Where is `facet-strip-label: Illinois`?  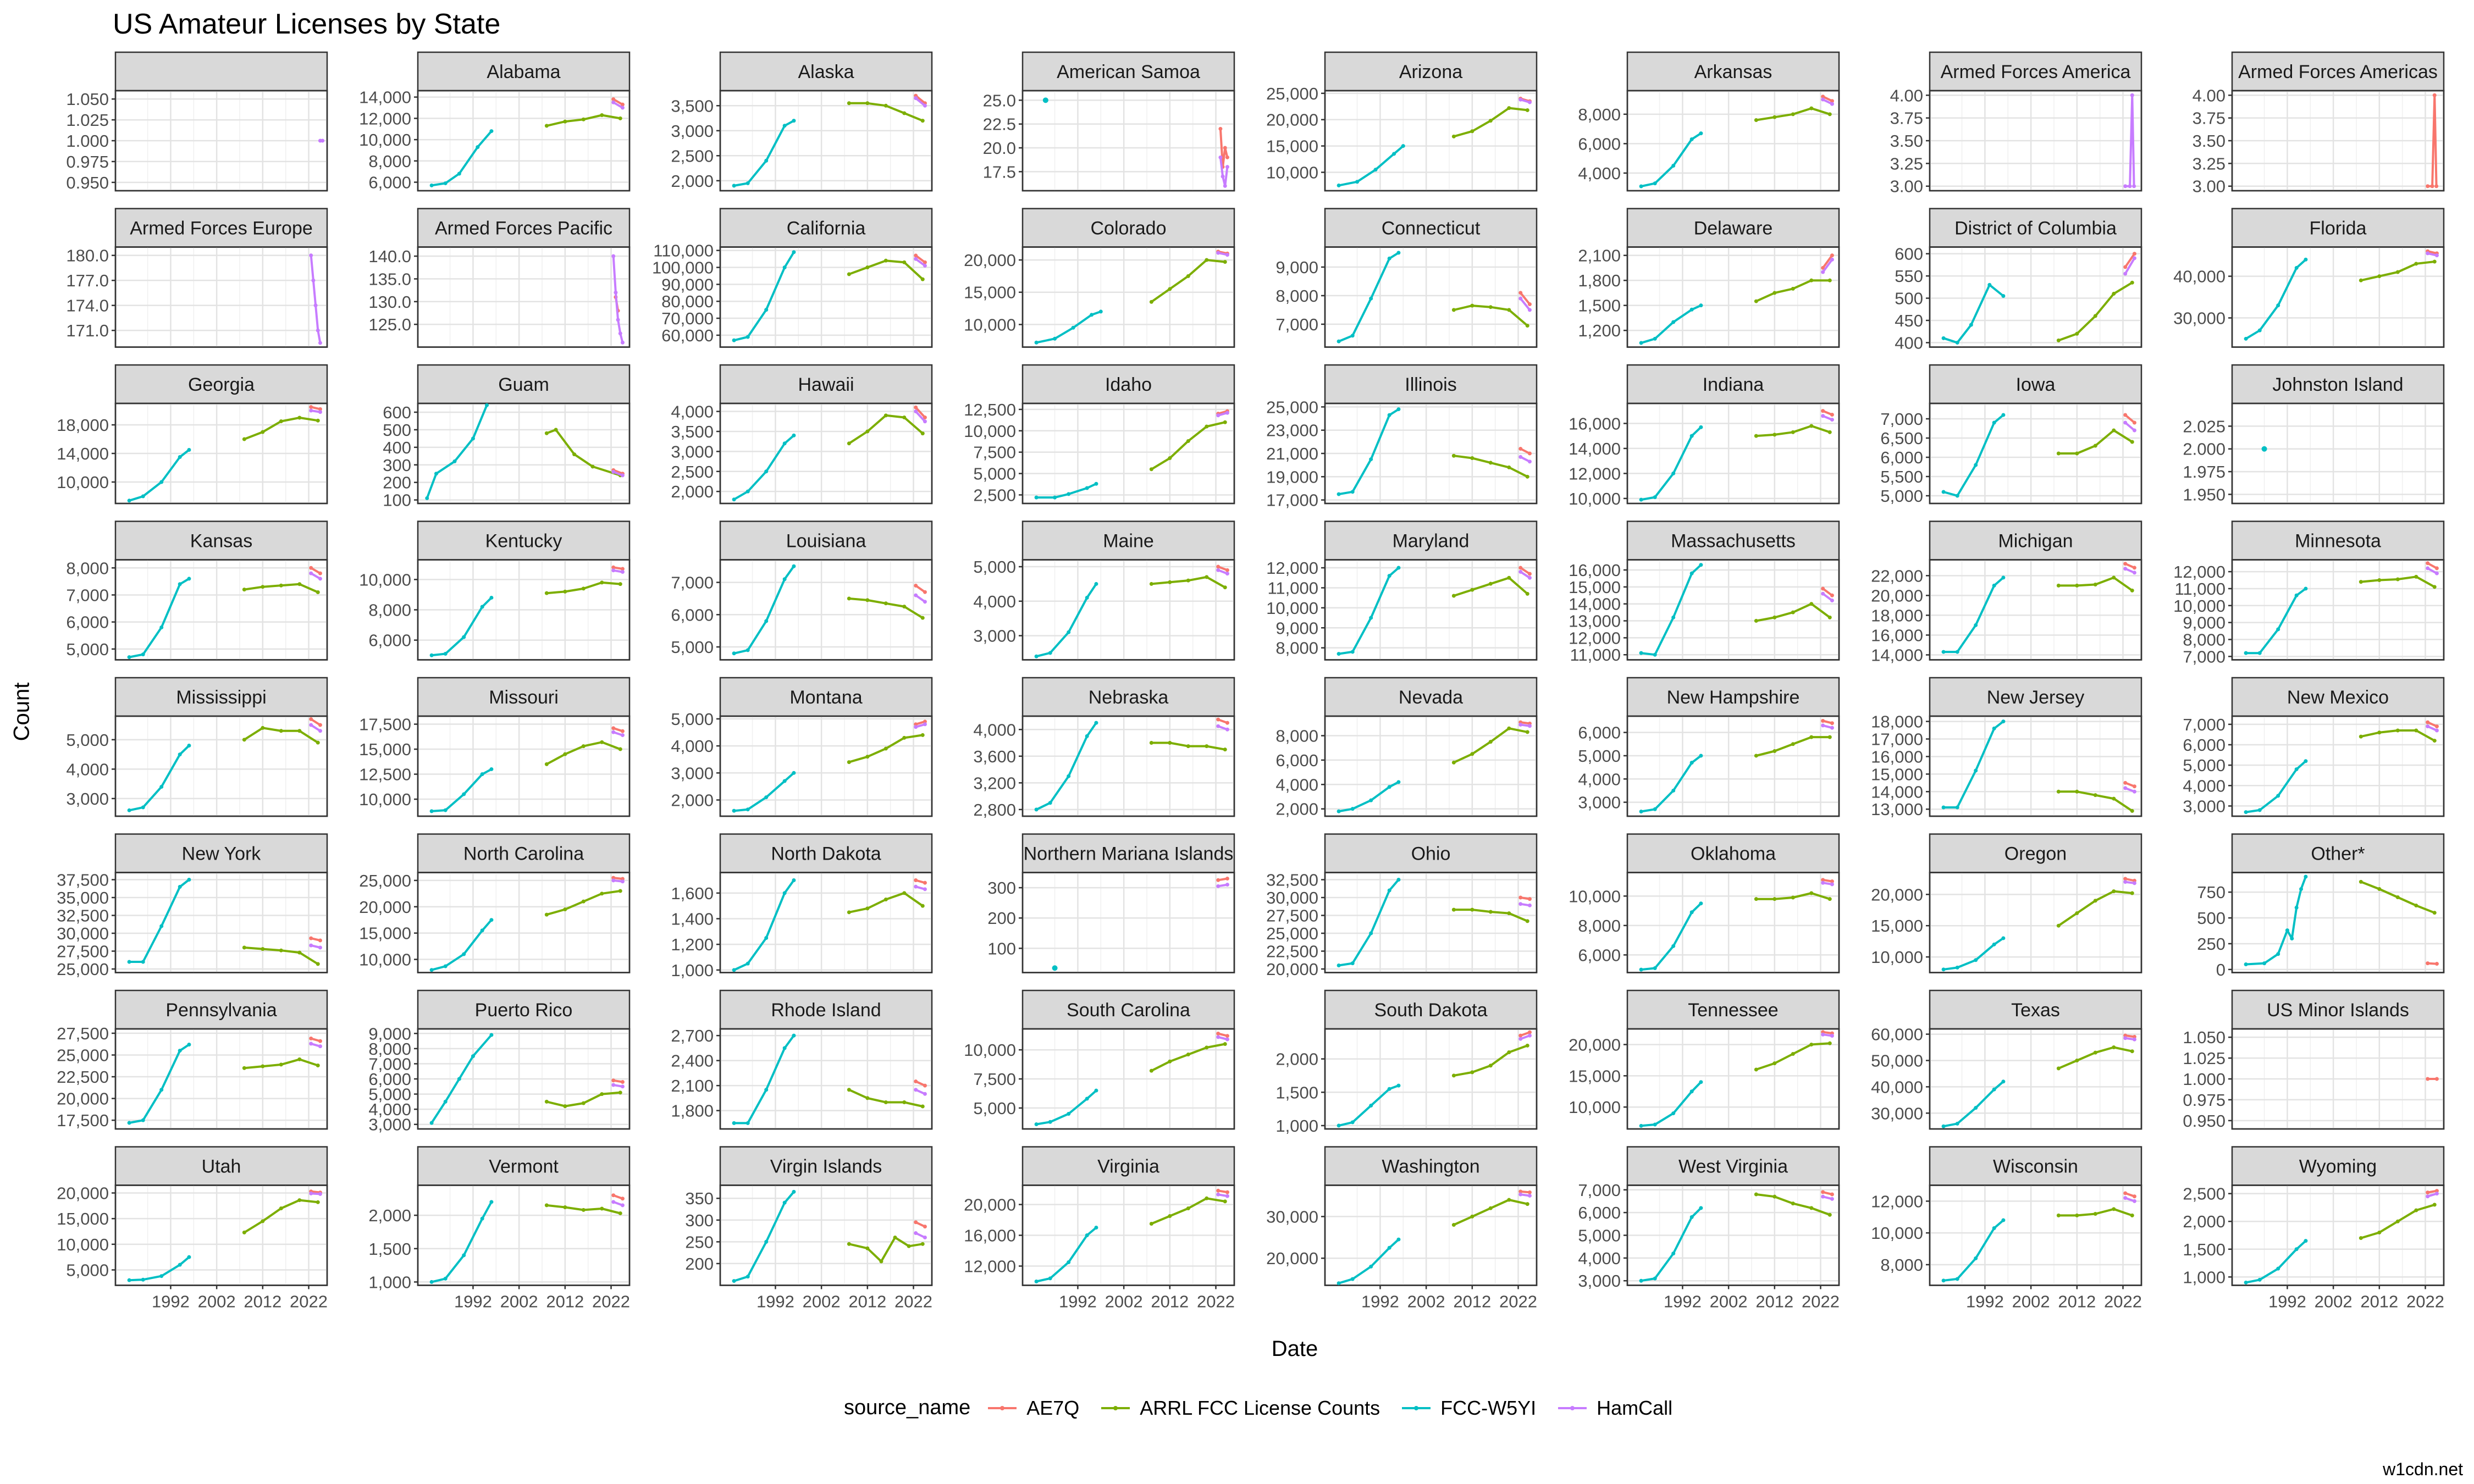
facet-strip-label: Illinois is located at coordinates (1430, 384).